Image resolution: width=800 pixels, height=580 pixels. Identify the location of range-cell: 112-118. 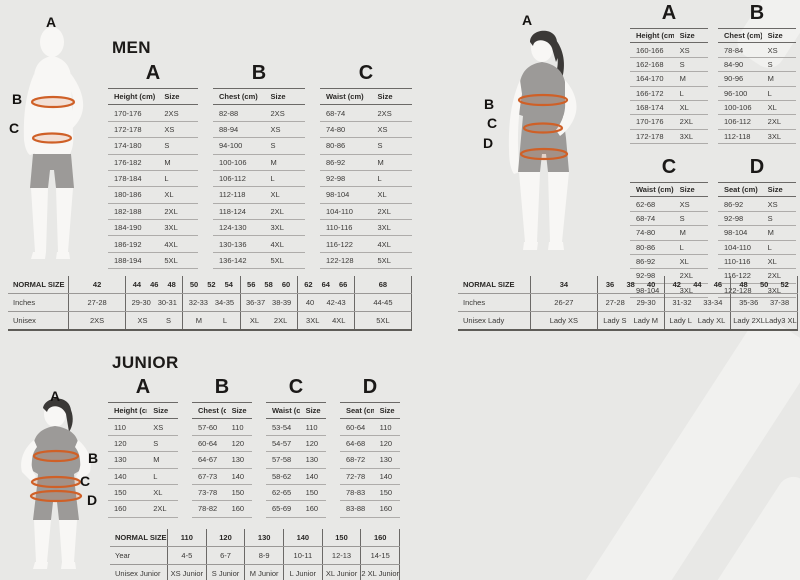
(737, 136).